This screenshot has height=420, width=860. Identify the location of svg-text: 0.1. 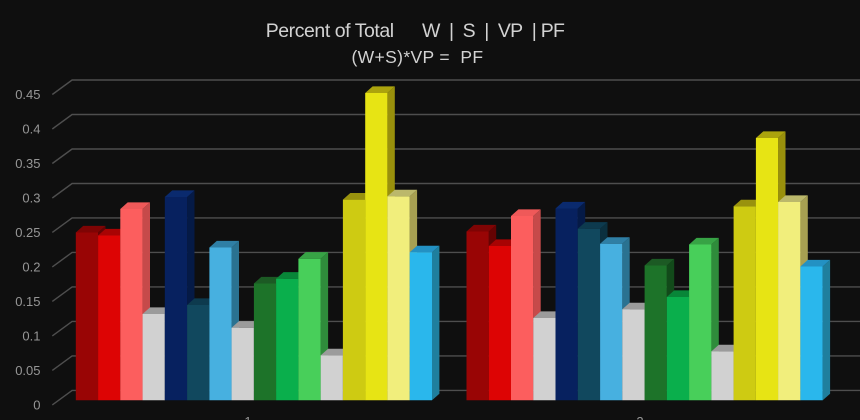
(31, 336).